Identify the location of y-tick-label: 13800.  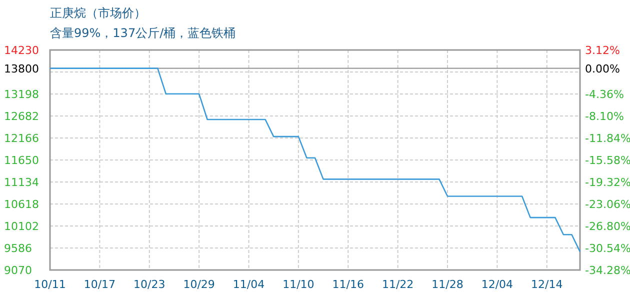
(21, 69).